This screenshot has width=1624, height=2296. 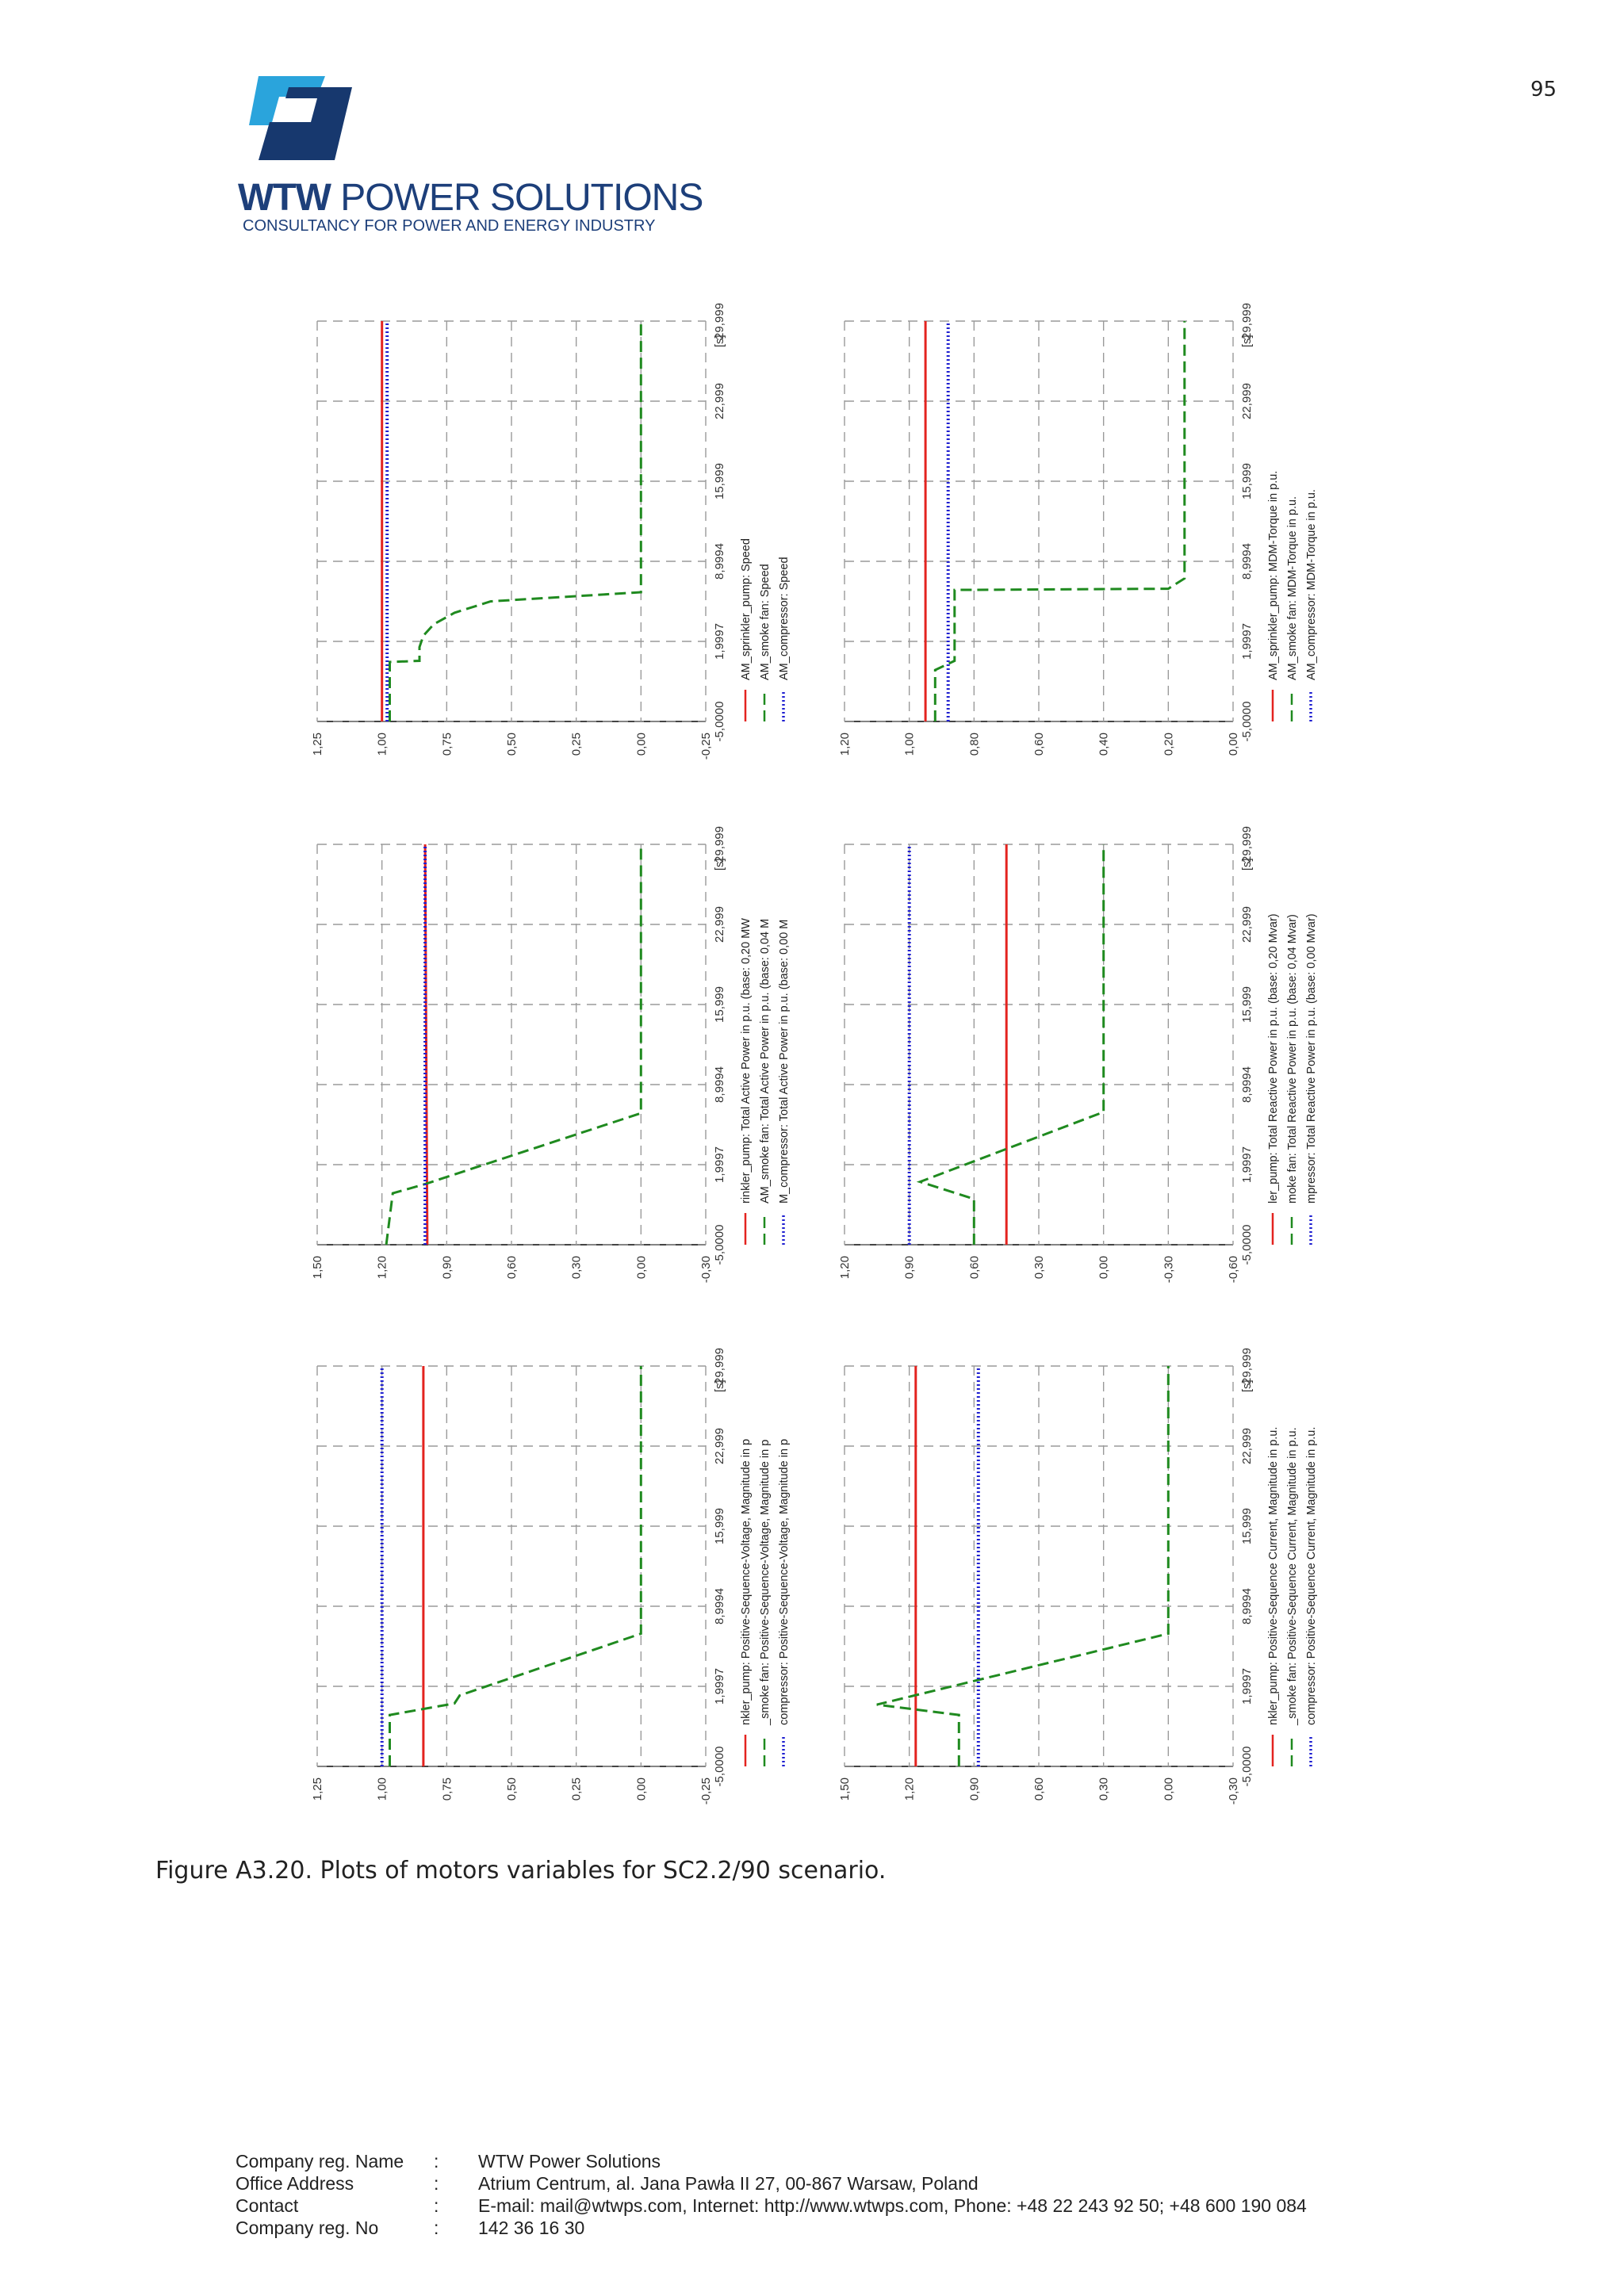 I want to click on legend-entry: AM_sprinkler_pump: MDM-Torque in p.u., so click(x=1273, y=576).